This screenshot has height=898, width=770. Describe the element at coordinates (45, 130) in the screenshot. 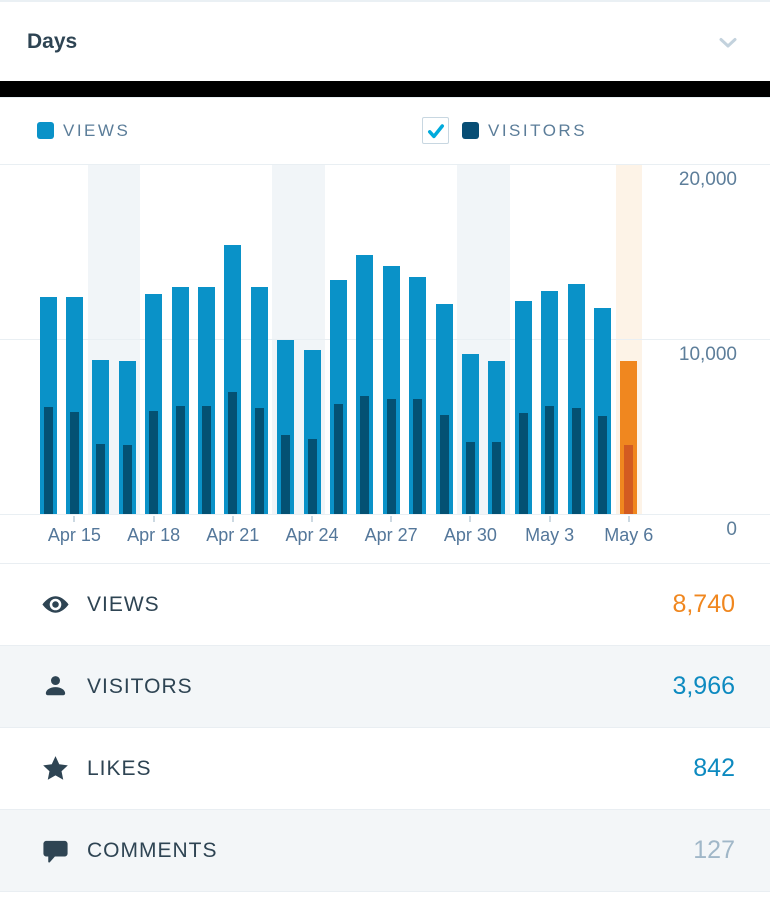

I see `views-swatch-icon` at that location.